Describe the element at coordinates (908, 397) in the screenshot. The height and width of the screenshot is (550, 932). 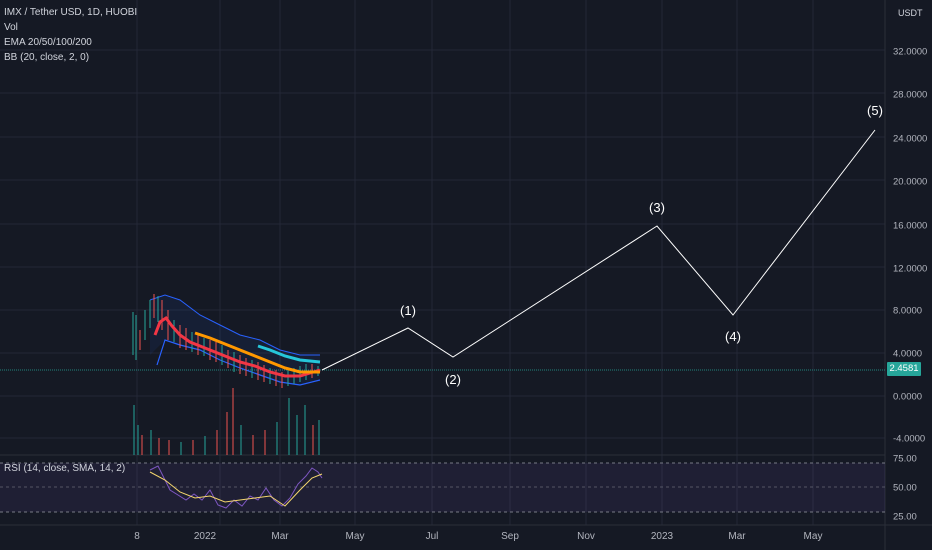
I see `price-axis-label: 0.0000` at that location.